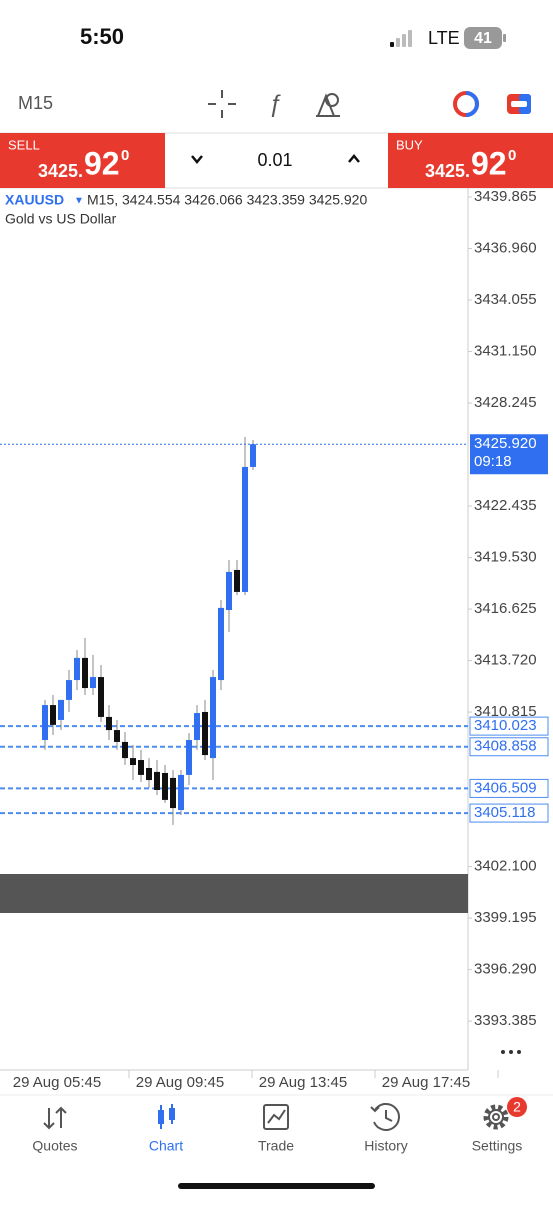 Image resolution: width=553 pixels, height=1205 pixels. What do you see at coordinates (354, 158) in the screenshot?
I see `volume-increase` at bounding box center [354, 158].